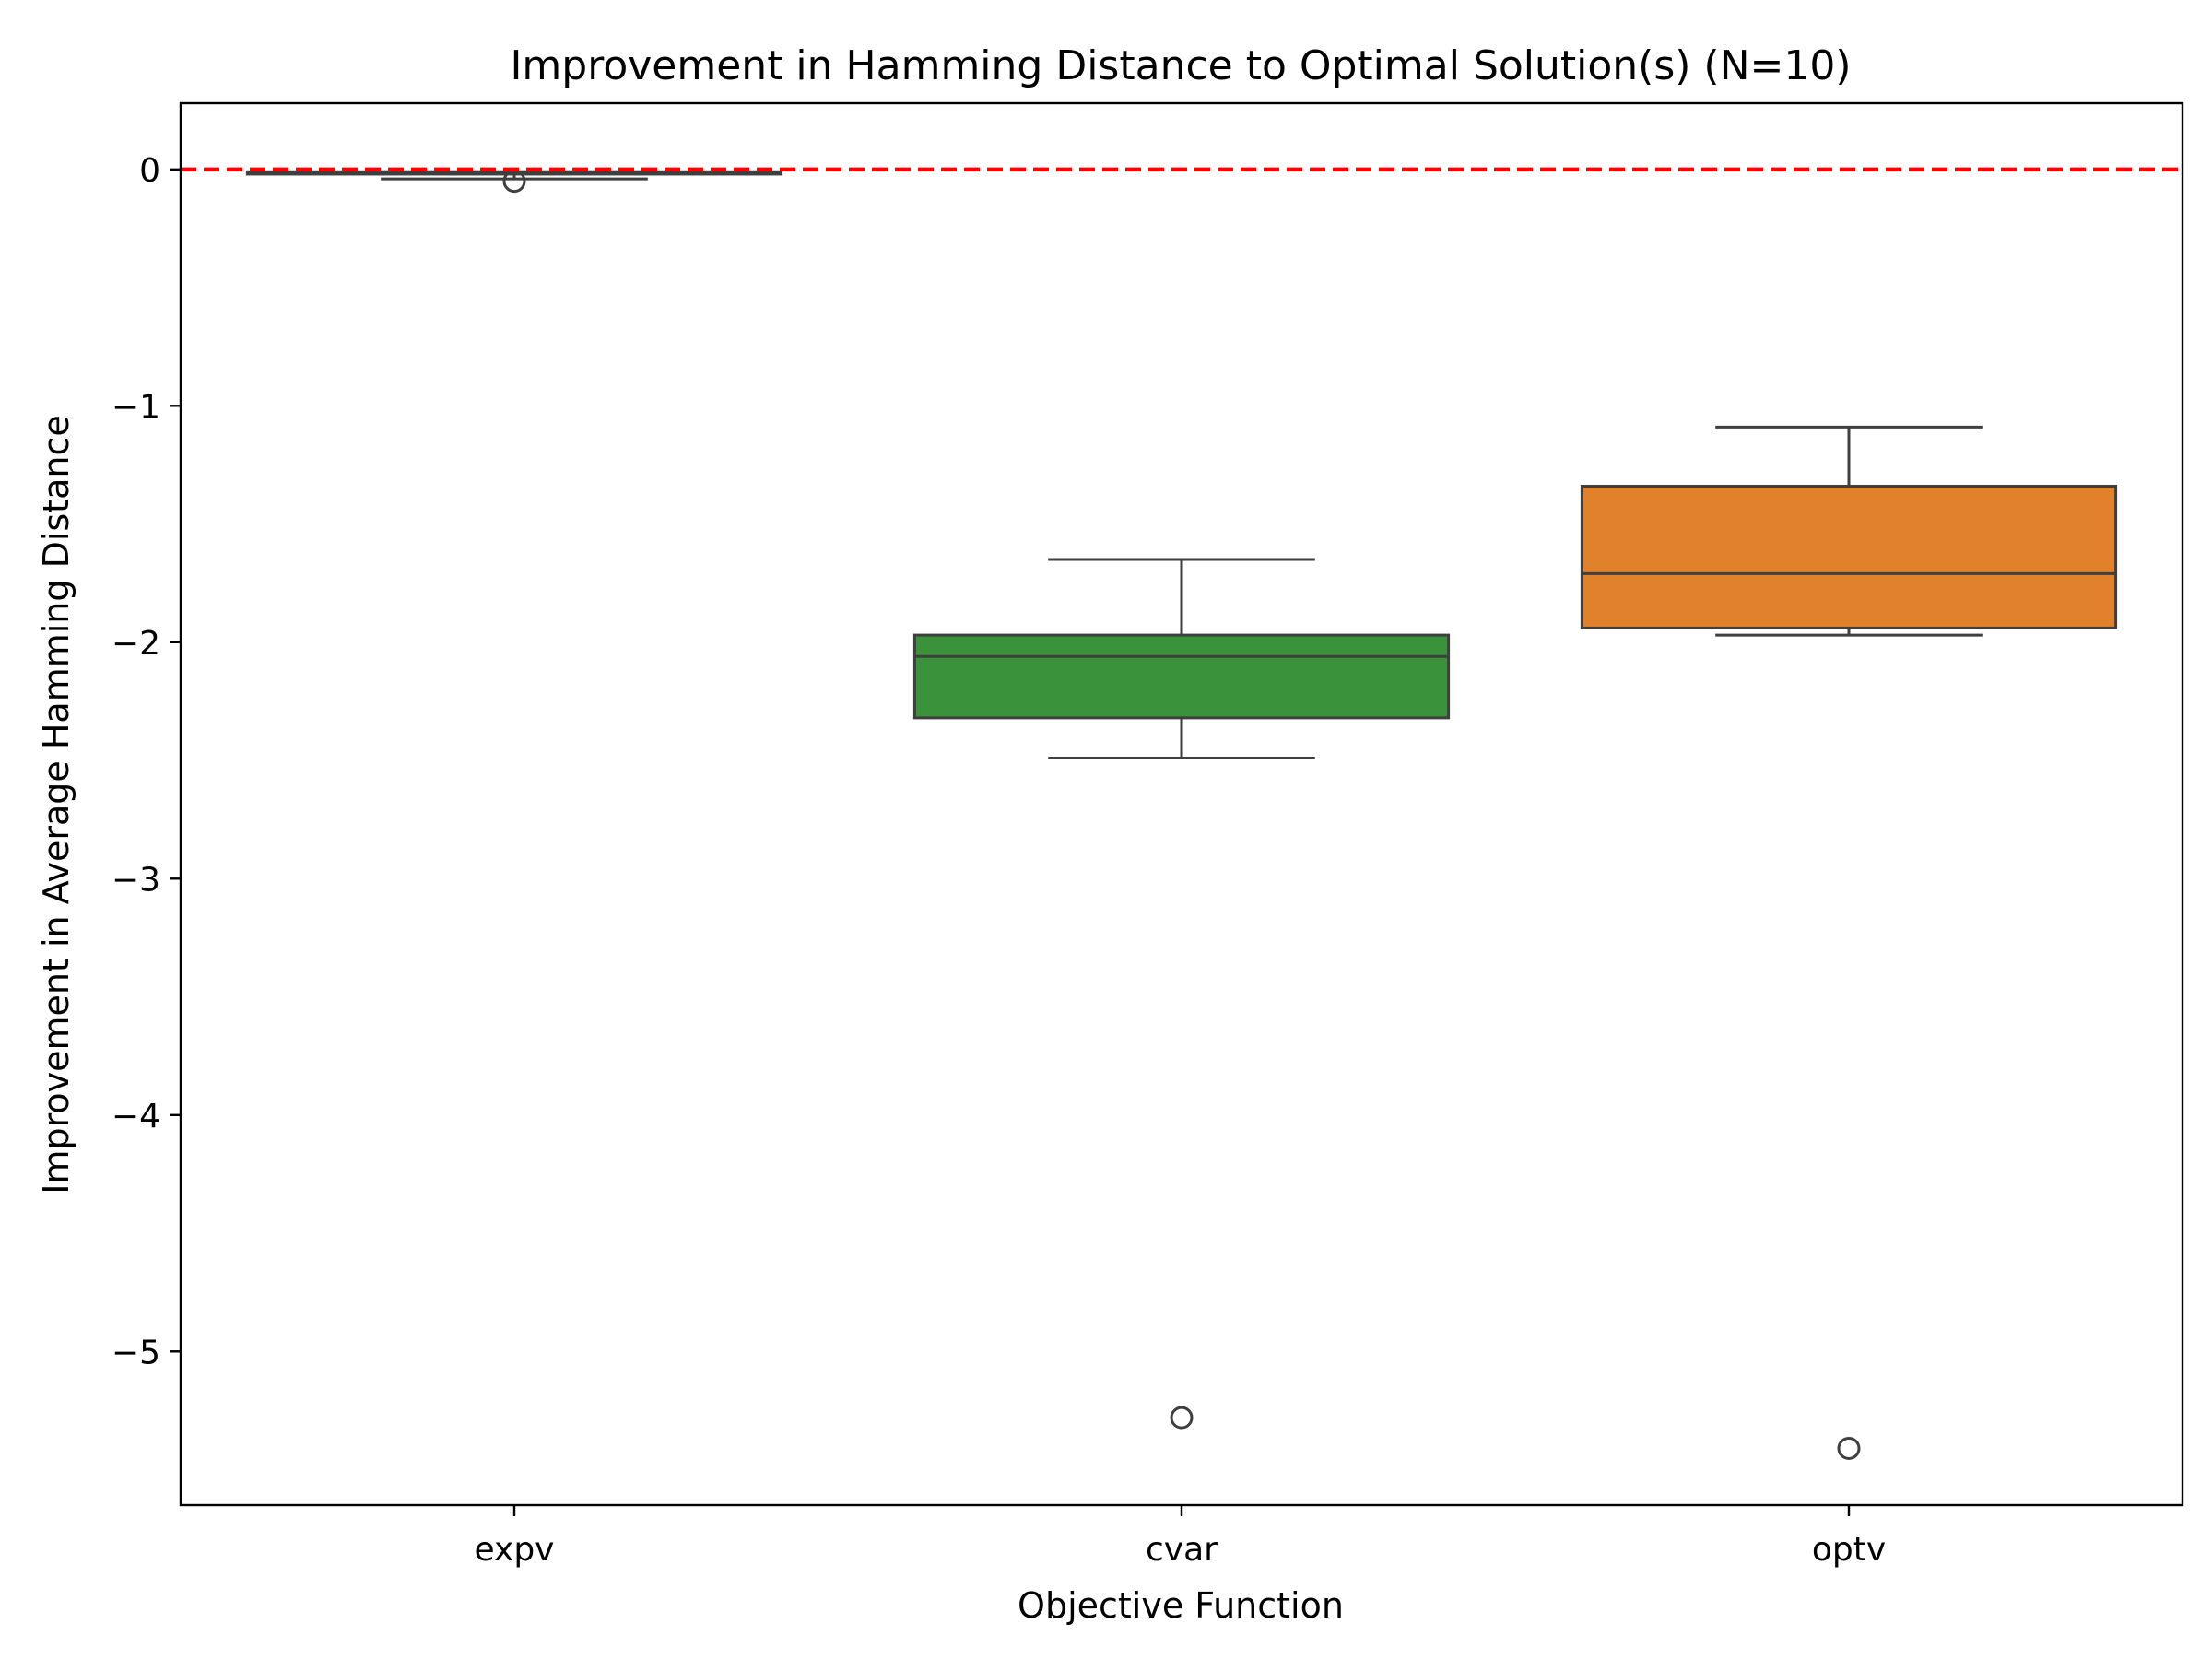 The width and height of the screenshot is (2212, 1659). What do you see at coordinates (136, 1352) in the screenshot?
I see `y-tick-label: −5` at bounding box center [136, 1352].